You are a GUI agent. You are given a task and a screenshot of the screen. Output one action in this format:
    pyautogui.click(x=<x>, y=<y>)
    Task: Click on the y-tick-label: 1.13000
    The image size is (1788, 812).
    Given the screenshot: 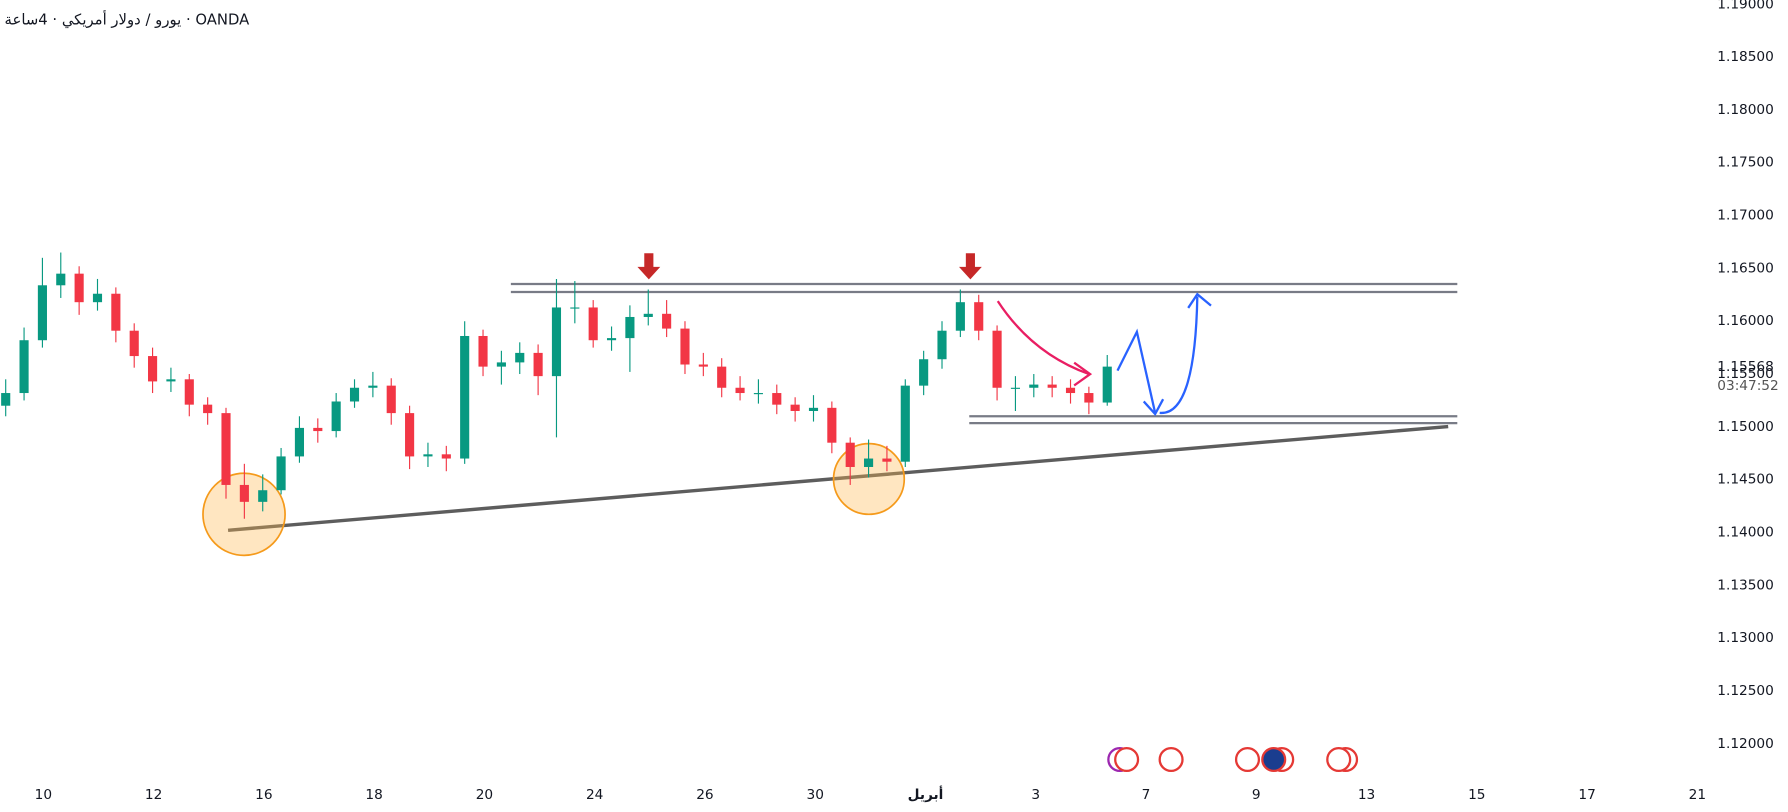 What is the action you would take?
    pyautogui.click(x=1745, y=638)
    